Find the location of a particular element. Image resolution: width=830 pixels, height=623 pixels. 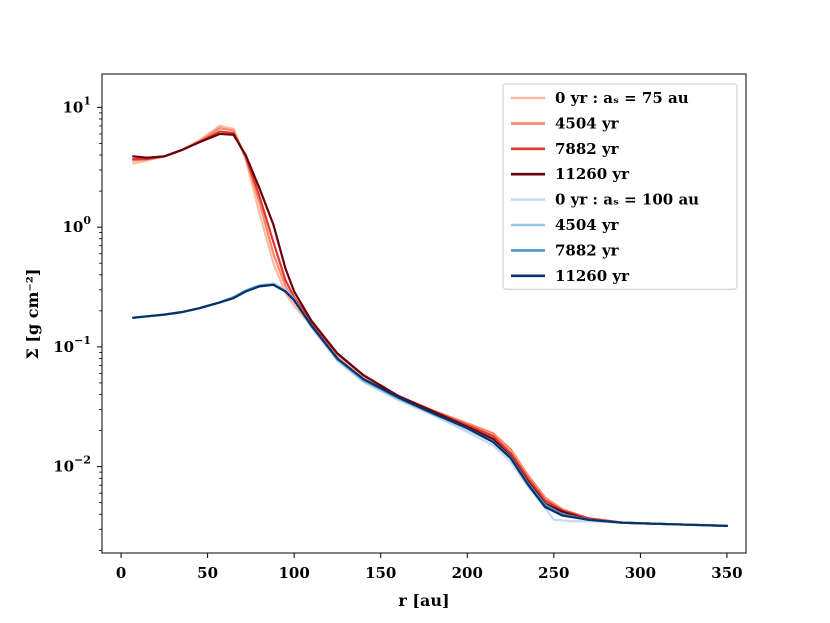

y-tick-label: 10¹ is located at coordinates (76, 105).